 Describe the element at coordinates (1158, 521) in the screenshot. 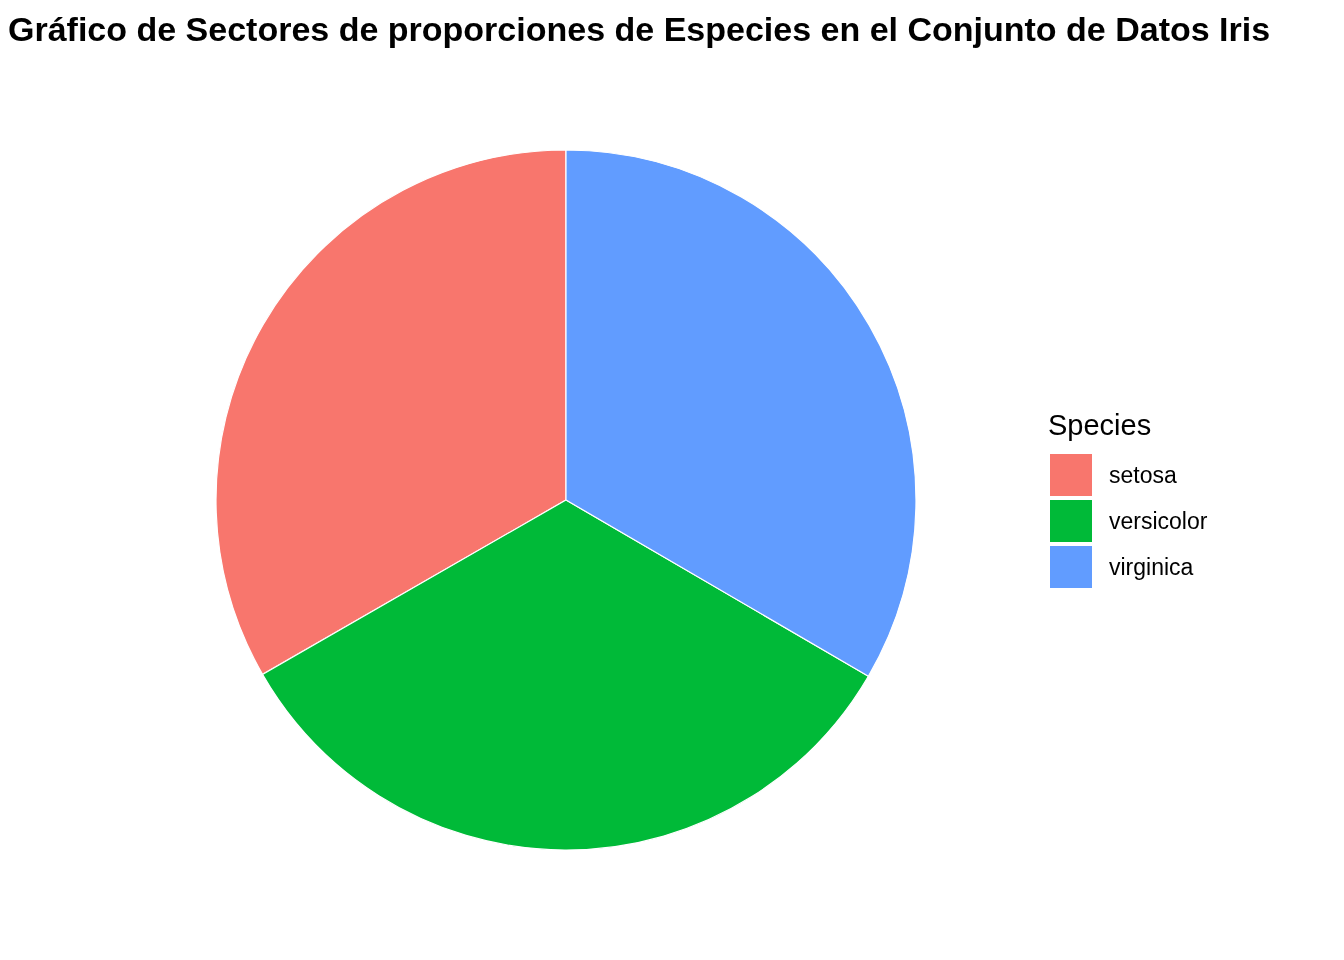

I see `legend-label: versicolor` at that location.